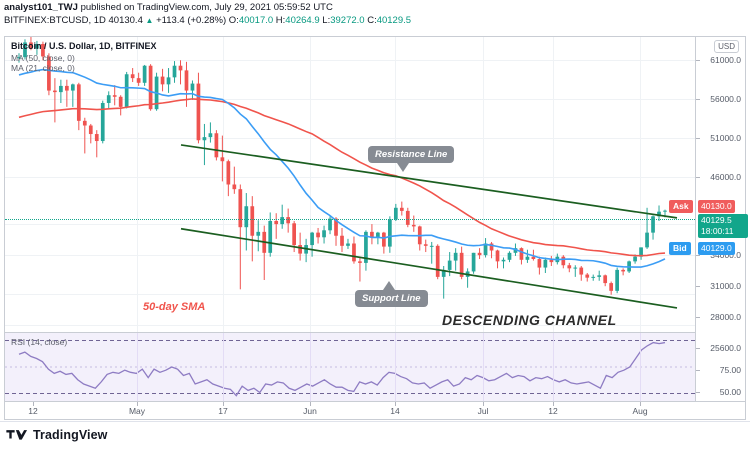  I want to click on ask-label-badge: Ask, so click(681, 206).